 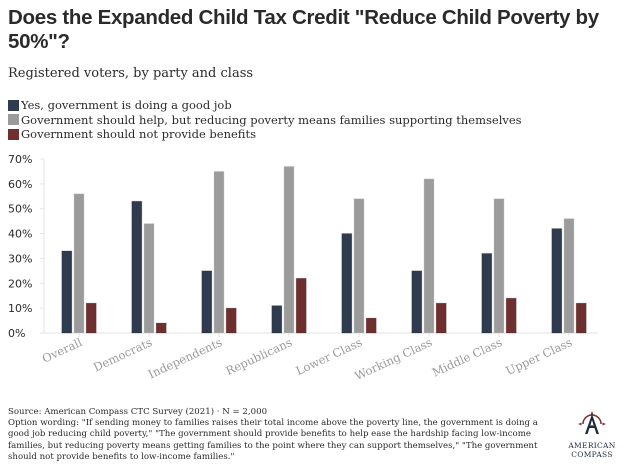 What do you see at coordinates (13, 120) in the screenshot?
I see `legend-swatch-should-help` at bounding box center [13, 120].